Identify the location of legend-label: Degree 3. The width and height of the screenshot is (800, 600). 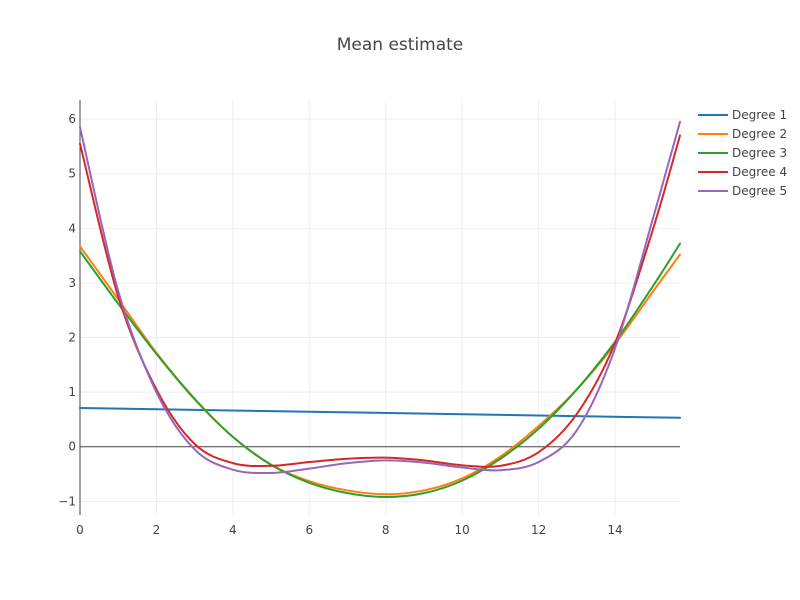
(759, 153).